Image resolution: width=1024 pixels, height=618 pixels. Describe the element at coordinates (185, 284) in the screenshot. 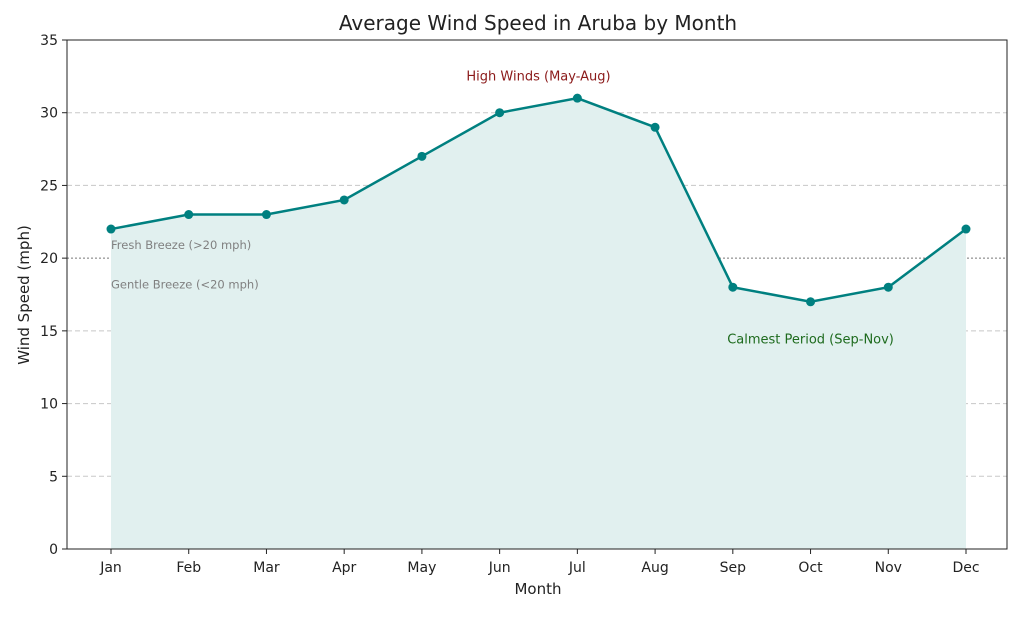

I see `annotation: Gentle Breeze (<20 mph)` at that location.